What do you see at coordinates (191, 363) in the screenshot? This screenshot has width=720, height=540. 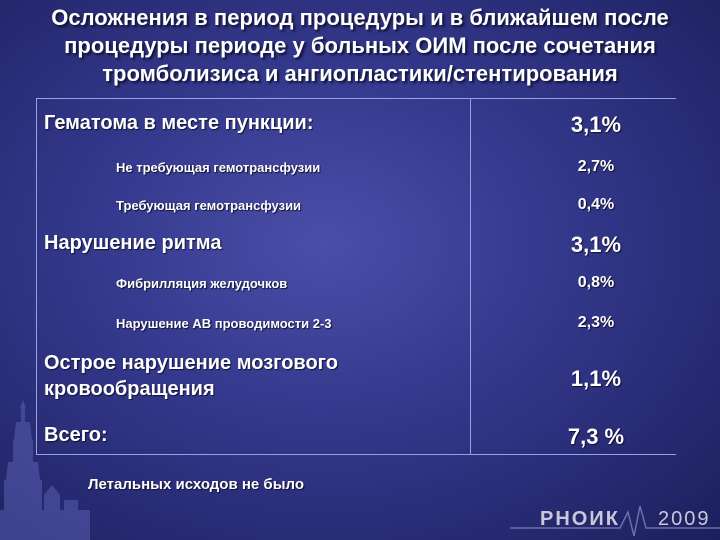 I see `row-label-line-1: Острое нарушение мозгового` at bounding box center [191, 363].